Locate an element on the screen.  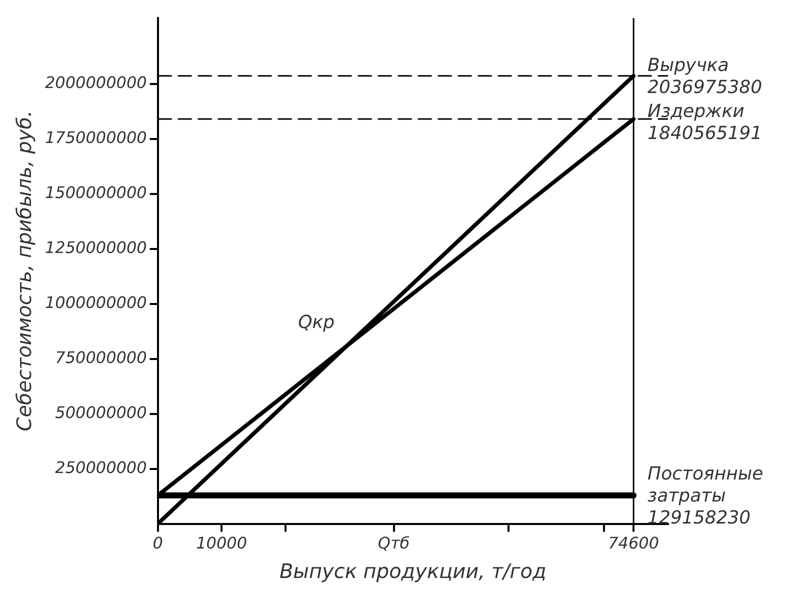
y-axis-title: Себестоимость, прибыль, руб. is located at coordinates (24, 271).